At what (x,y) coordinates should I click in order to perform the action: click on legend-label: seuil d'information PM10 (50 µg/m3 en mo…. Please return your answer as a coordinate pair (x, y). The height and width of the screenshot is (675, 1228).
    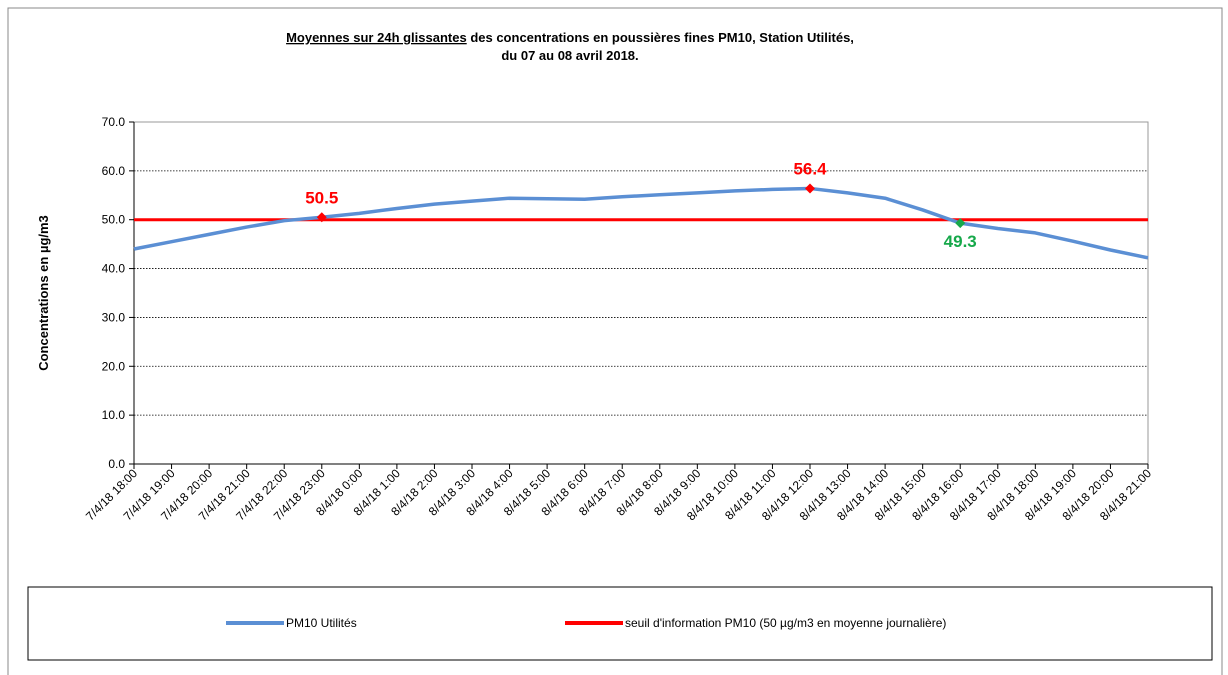
    Looking at the image, I should click on (785, 623).